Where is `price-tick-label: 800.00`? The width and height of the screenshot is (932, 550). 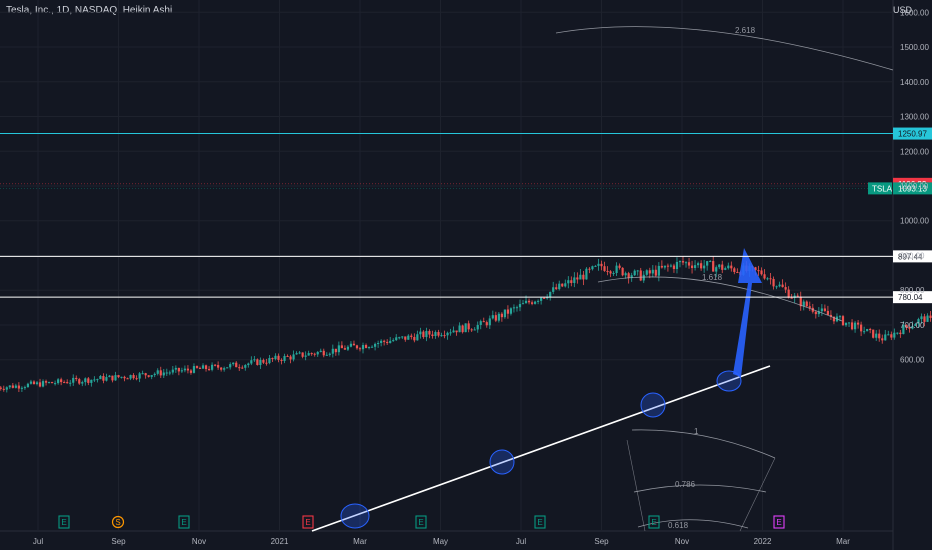 price-tick-label: 800.00 is located at coordinates (912, 290).